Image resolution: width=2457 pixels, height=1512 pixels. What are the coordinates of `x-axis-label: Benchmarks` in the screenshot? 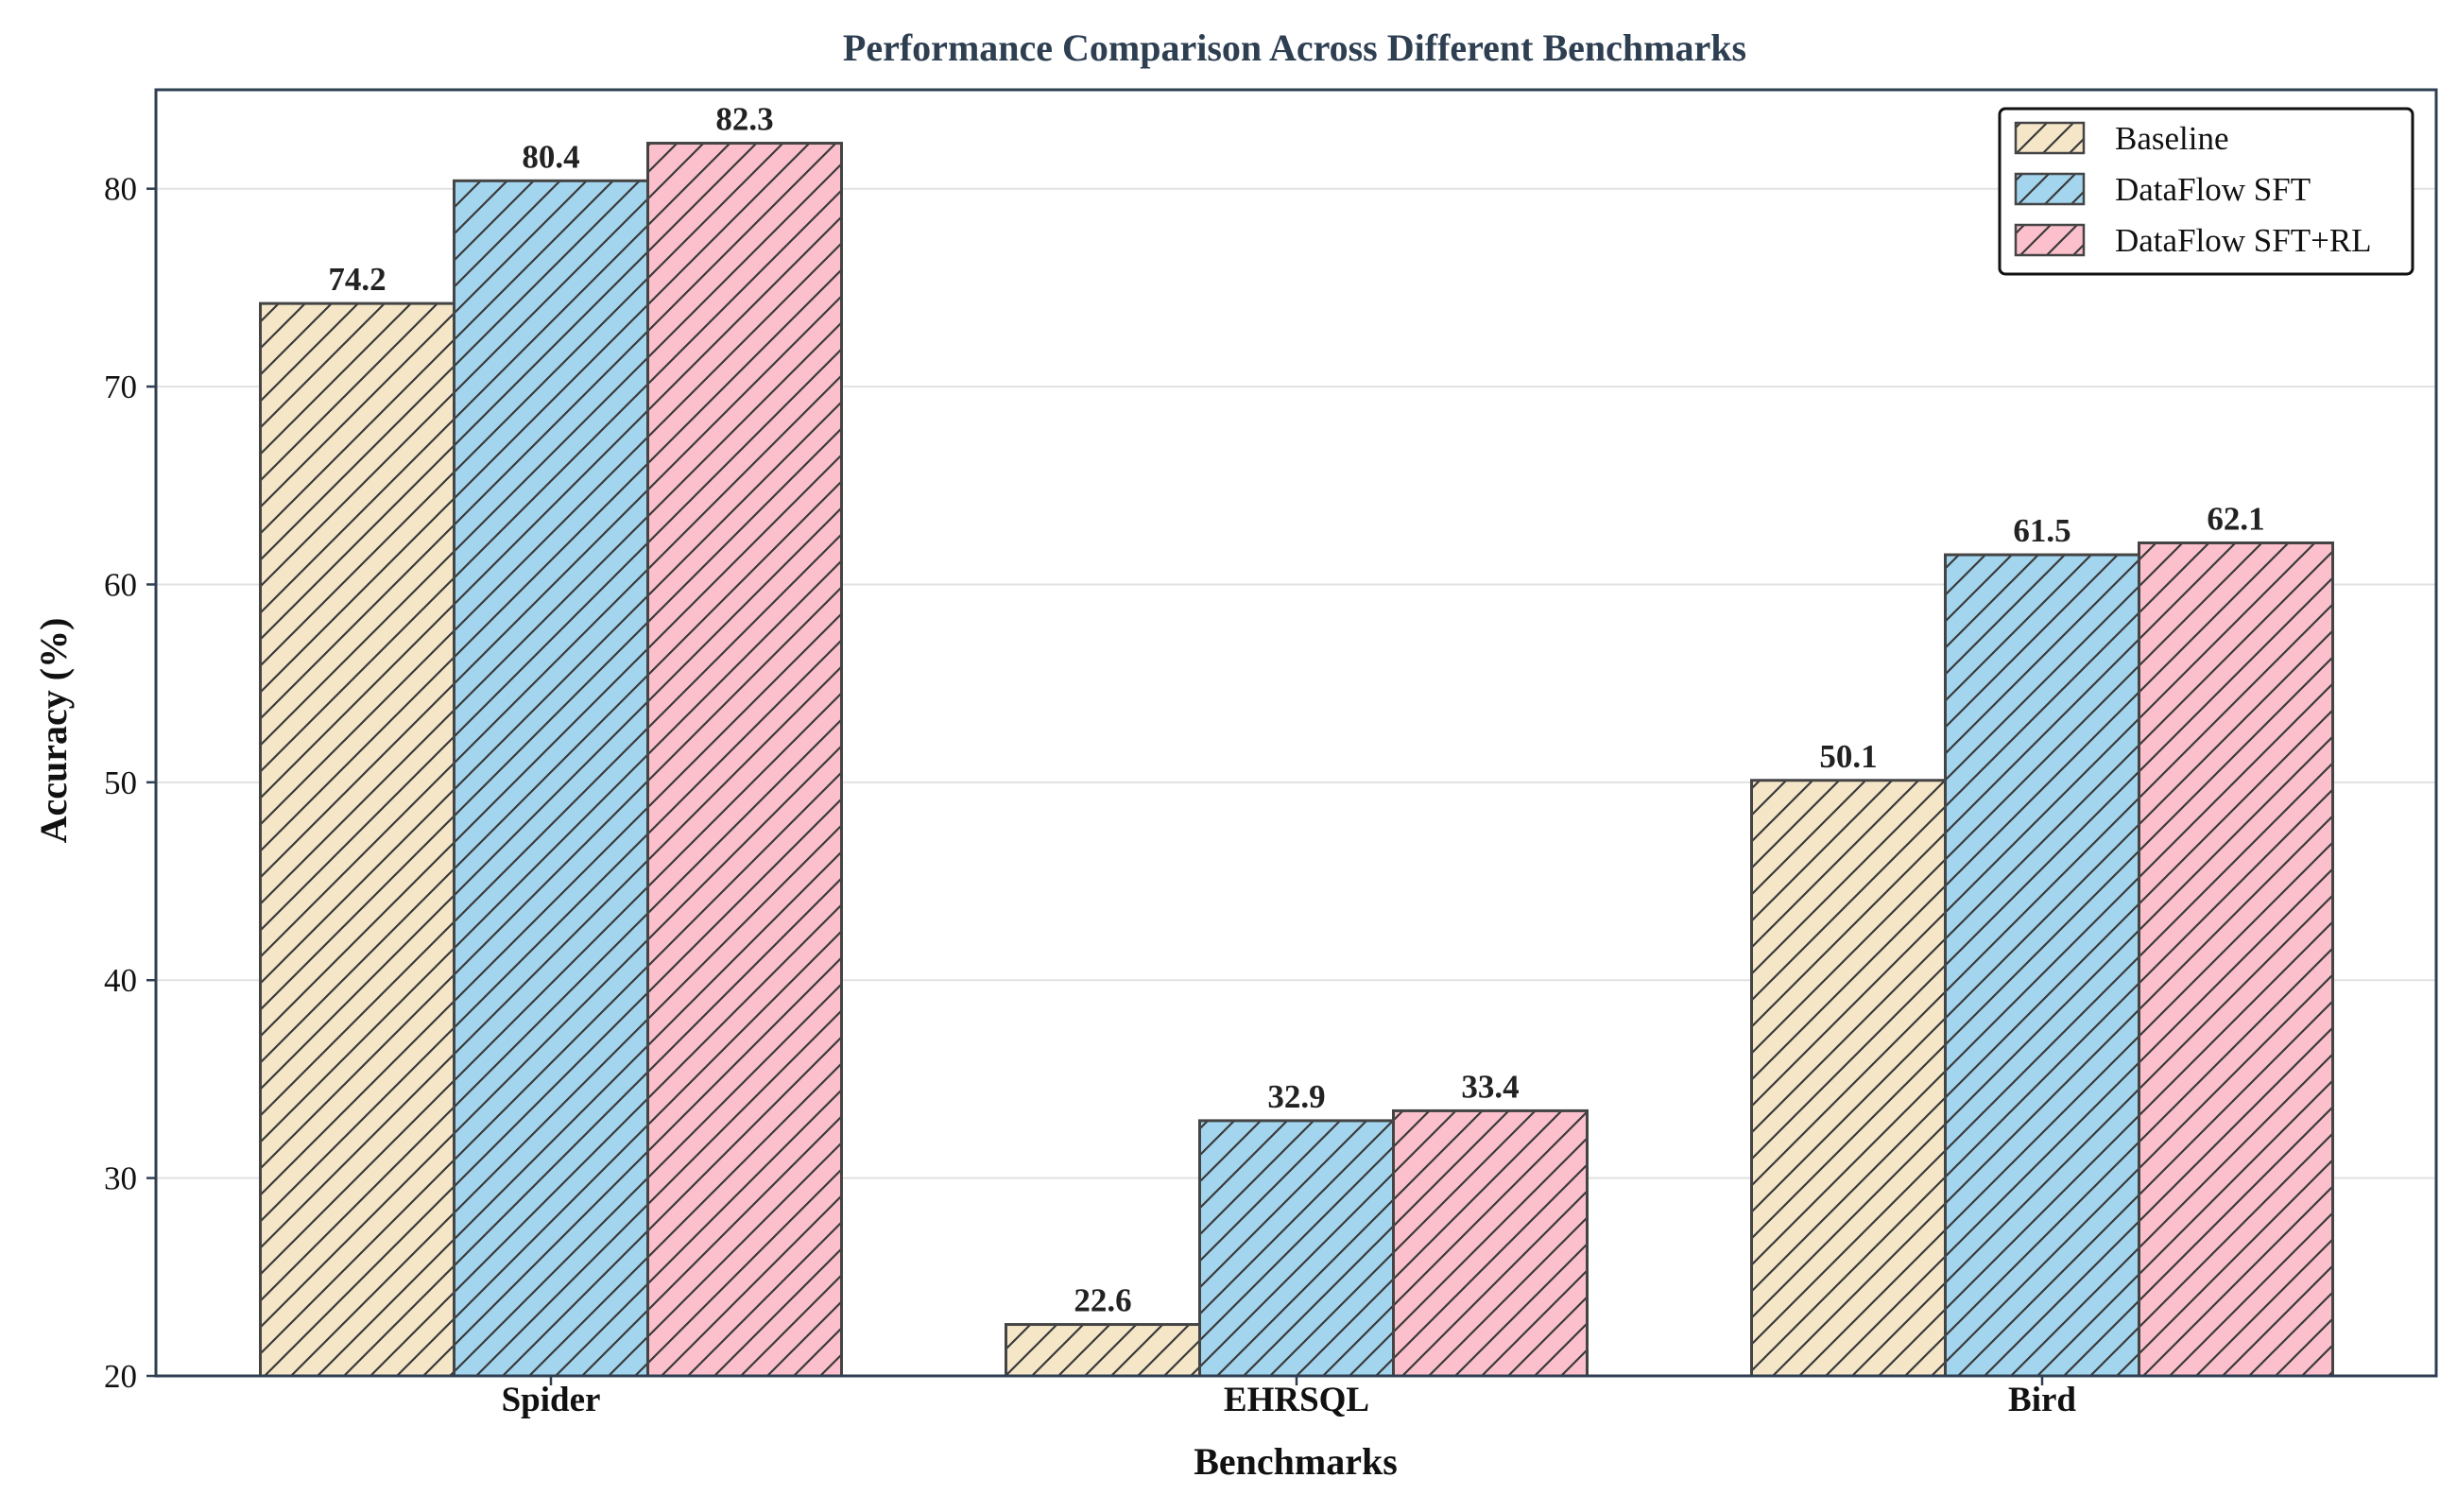 It's located at (1296, 1461).